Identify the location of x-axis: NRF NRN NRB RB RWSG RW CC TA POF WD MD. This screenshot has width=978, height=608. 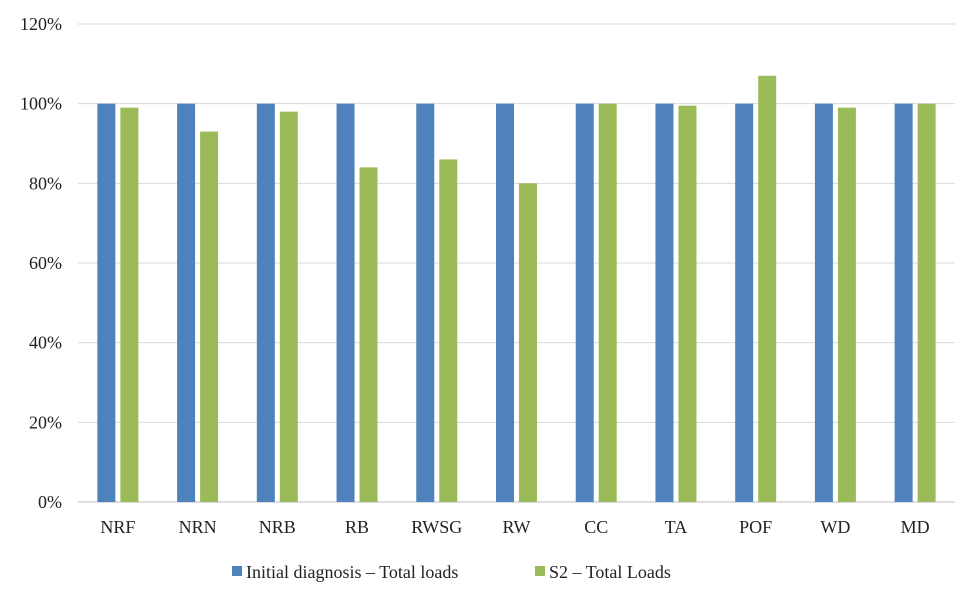
(514, 527).